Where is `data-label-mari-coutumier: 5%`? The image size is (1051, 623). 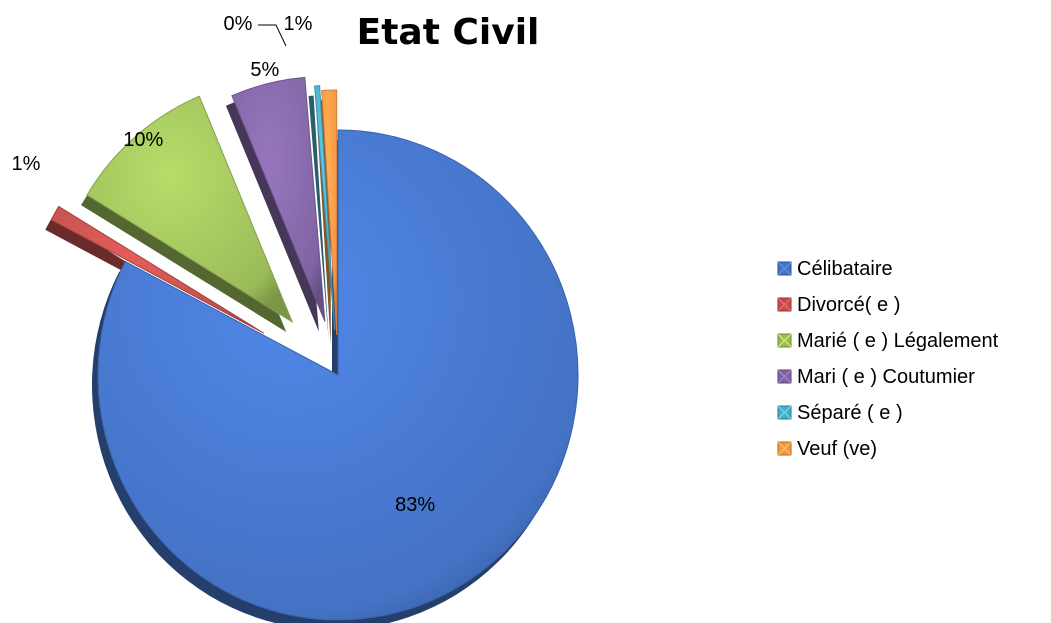
data-label-mari-coutumier: 5% is located at coordinates (264, 70).